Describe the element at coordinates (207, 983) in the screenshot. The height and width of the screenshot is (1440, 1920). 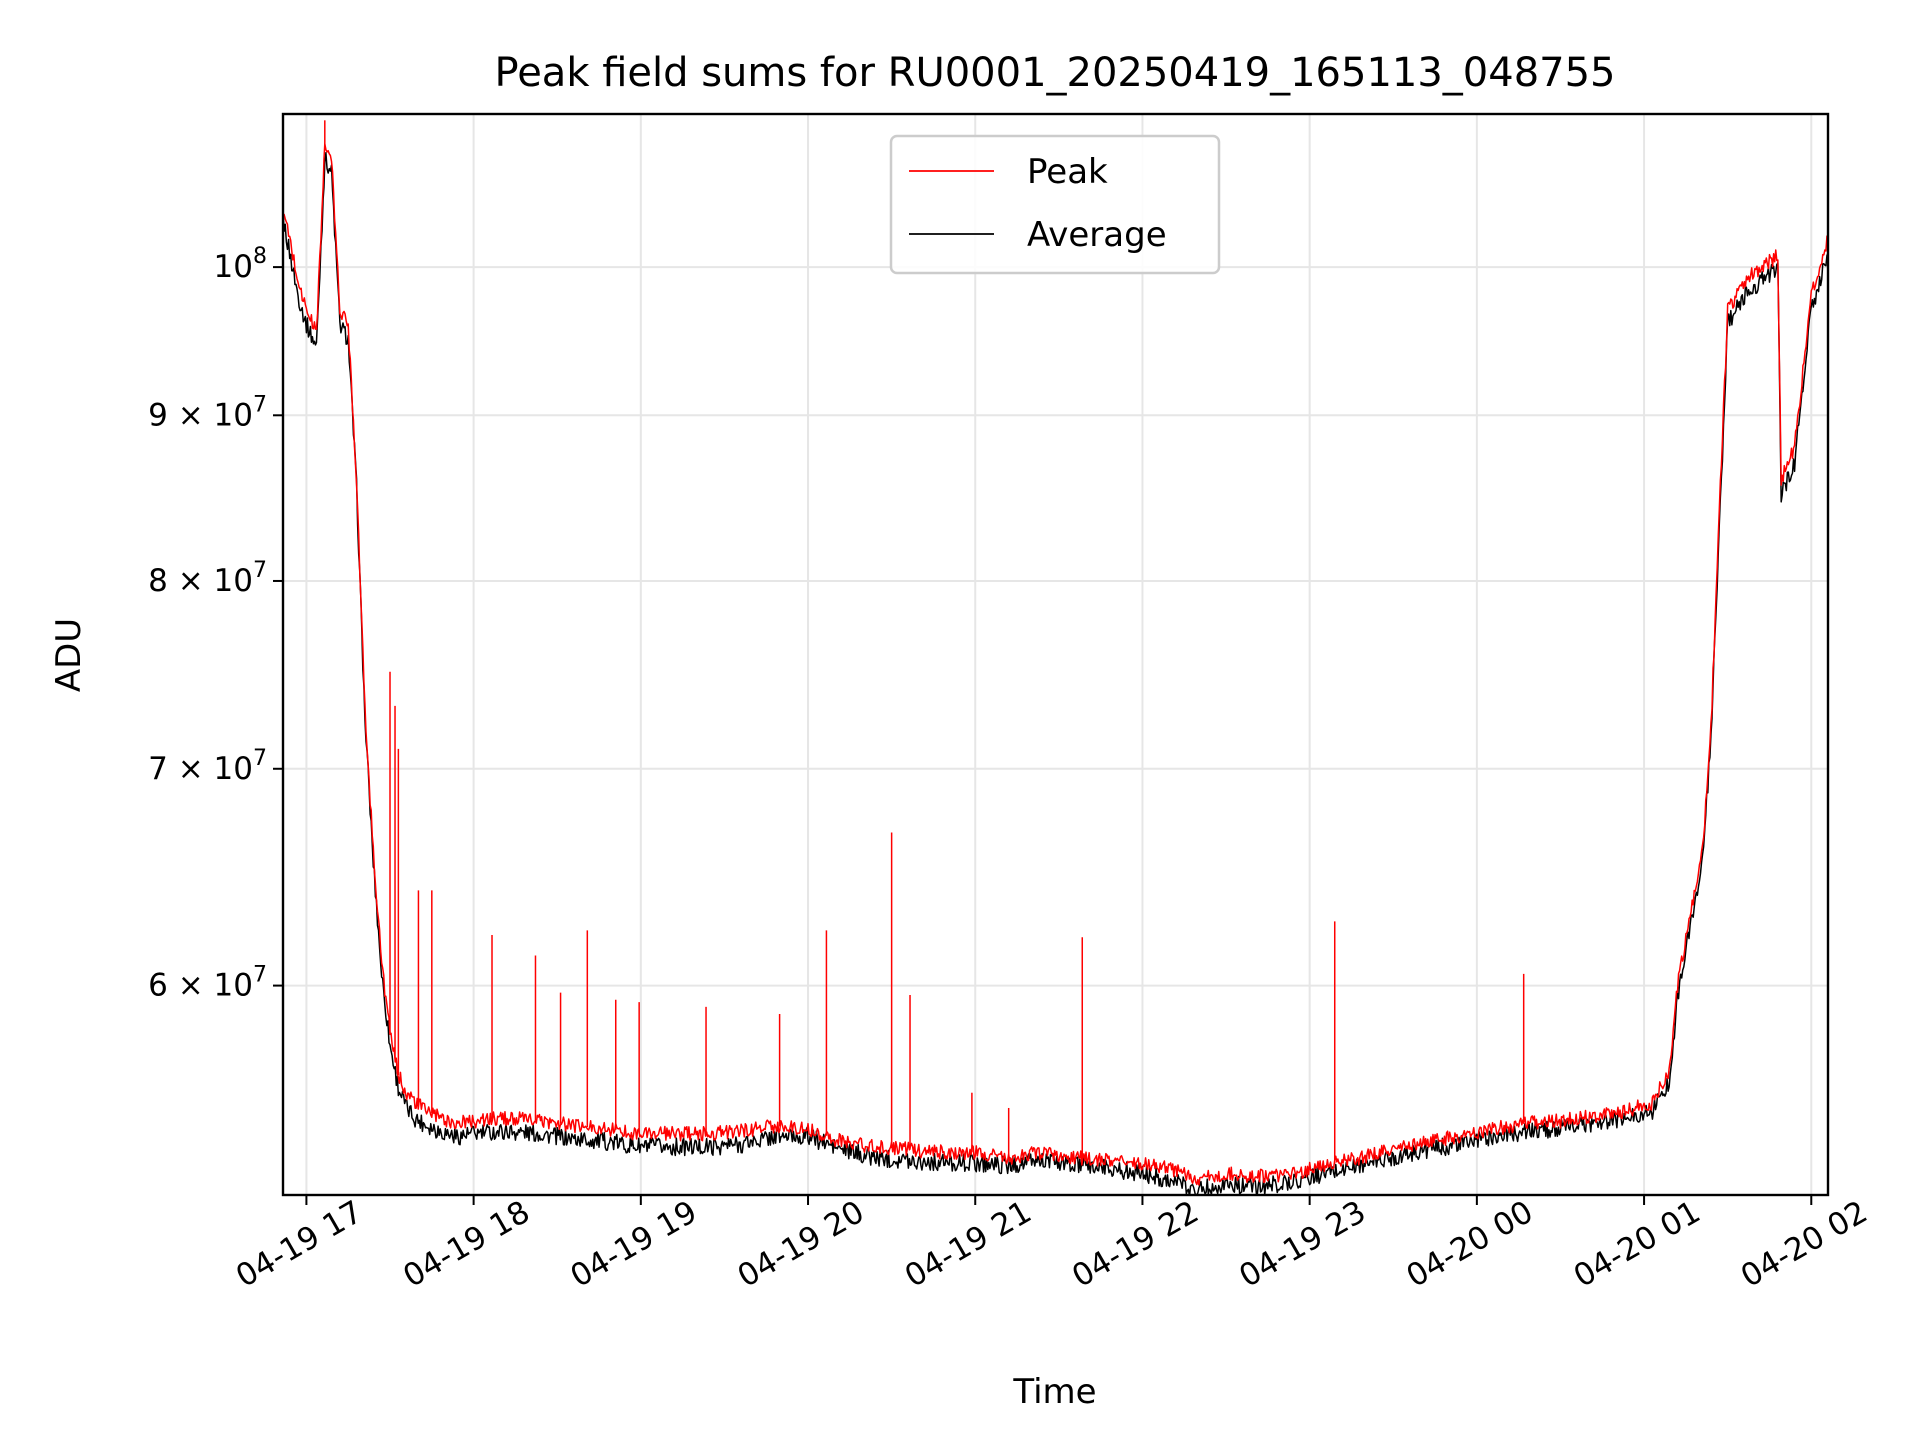
I see `y-tick-label: 6 × 107` at that location.